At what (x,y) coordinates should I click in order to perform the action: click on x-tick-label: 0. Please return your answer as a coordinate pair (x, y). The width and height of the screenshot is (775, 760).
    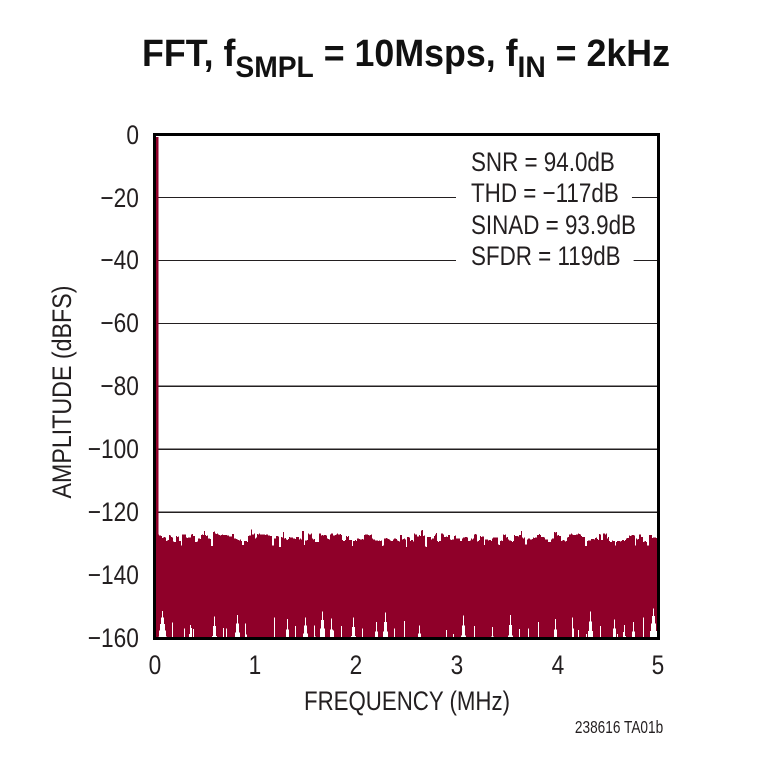
    Looking at the image, I should click on (155, 665).